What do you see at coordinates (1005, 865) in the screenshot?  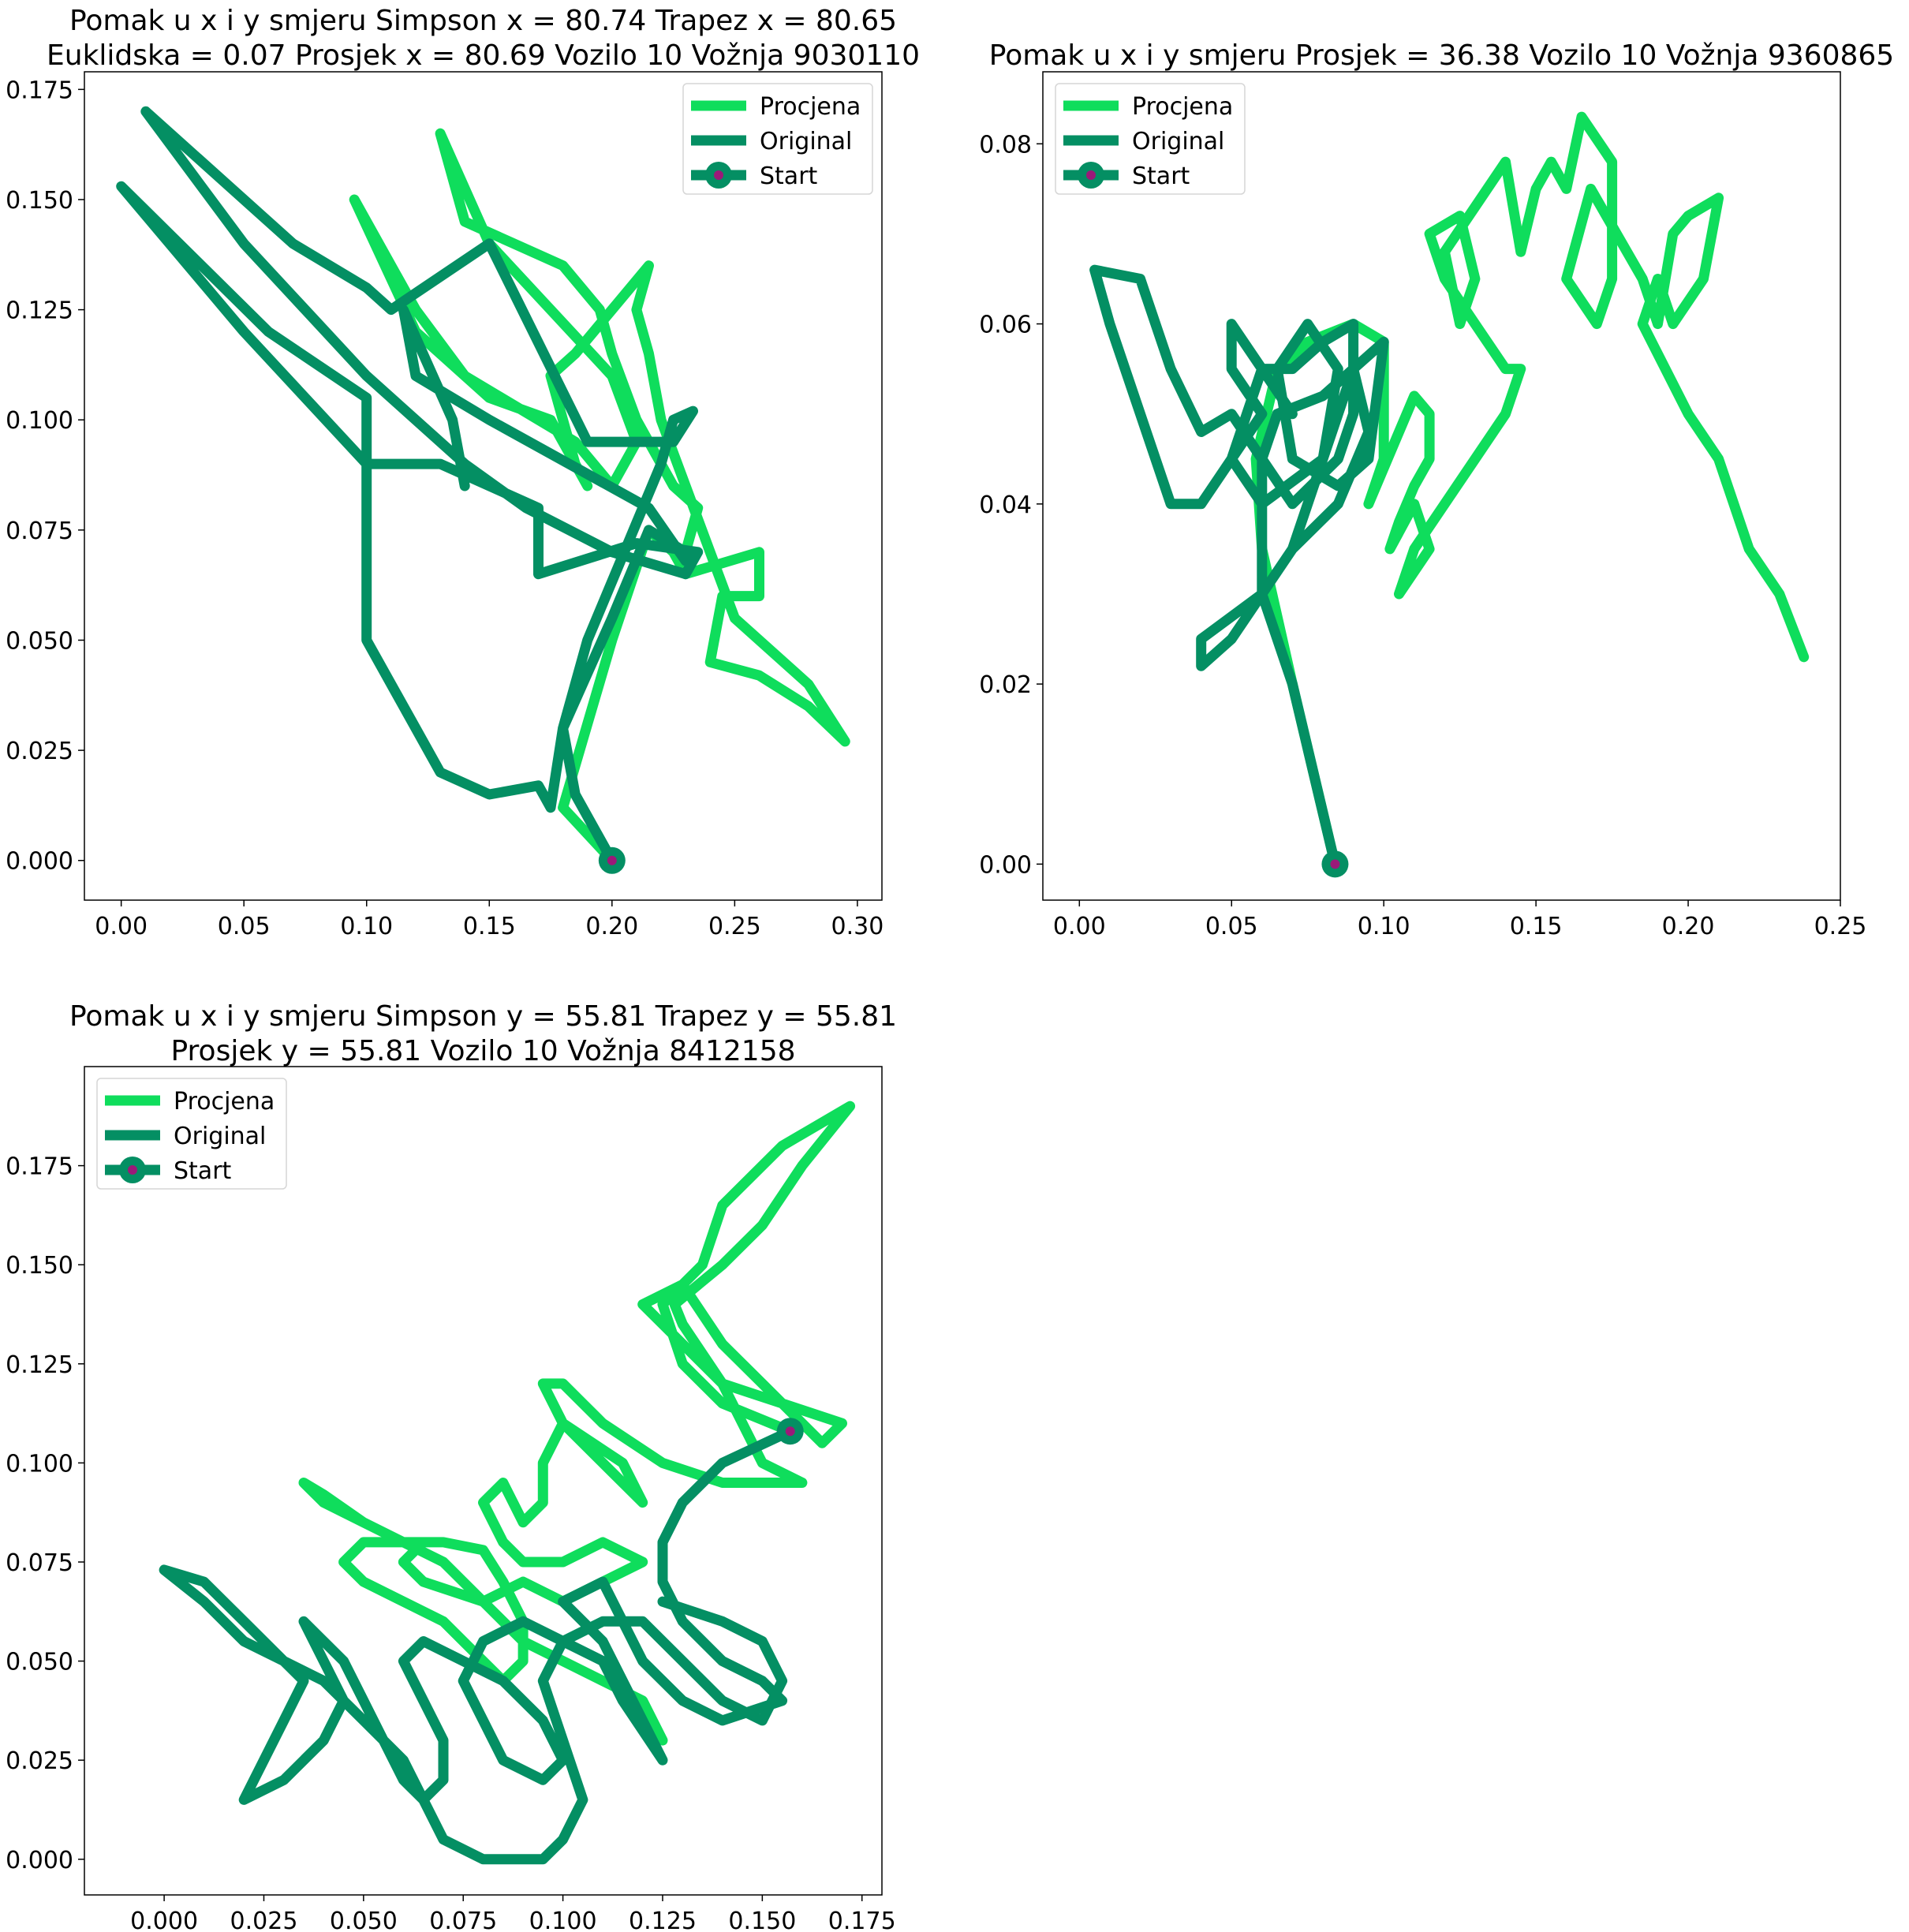 I see `y-tick-label: 0.00` at bounding box center [1005, 865].